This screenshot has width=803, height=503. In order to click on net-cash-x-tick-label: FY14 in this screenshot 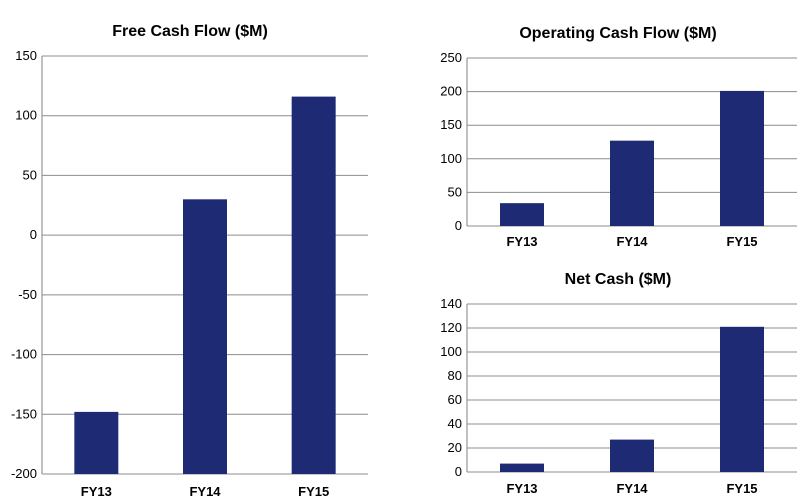, I will do `click(632, 488)`.